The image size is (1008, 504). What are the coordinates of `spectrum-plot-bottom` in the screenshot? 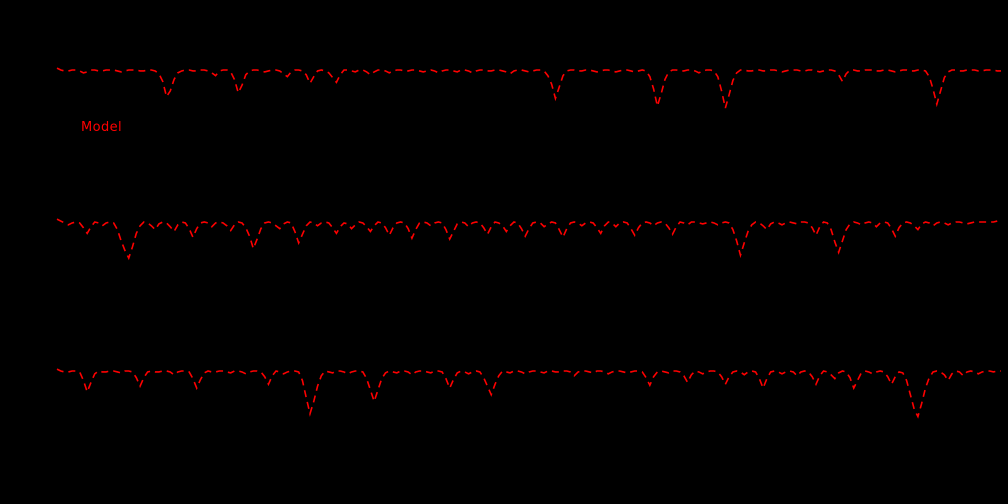 It's located at (528, 393).